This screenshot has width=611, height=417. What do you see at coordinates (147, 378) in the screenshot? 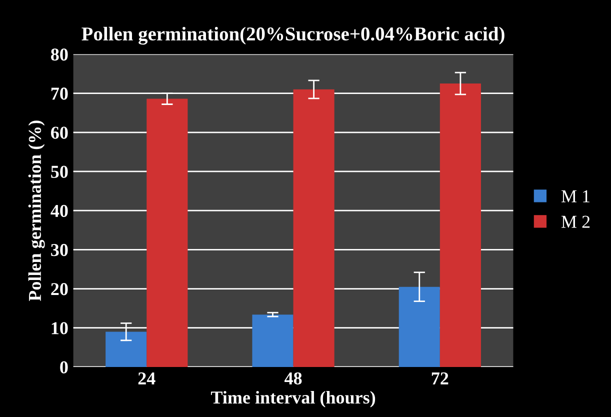
I see `x-tick-label: 24` at bounding box center [147, 378].